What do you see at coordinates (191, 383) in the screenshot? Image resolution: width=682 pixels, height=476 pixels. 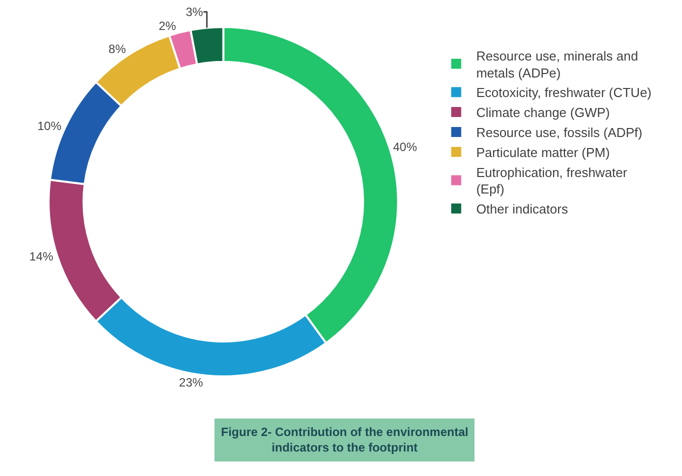 I see `data-label: 23%` at bounding box center [191, 383].